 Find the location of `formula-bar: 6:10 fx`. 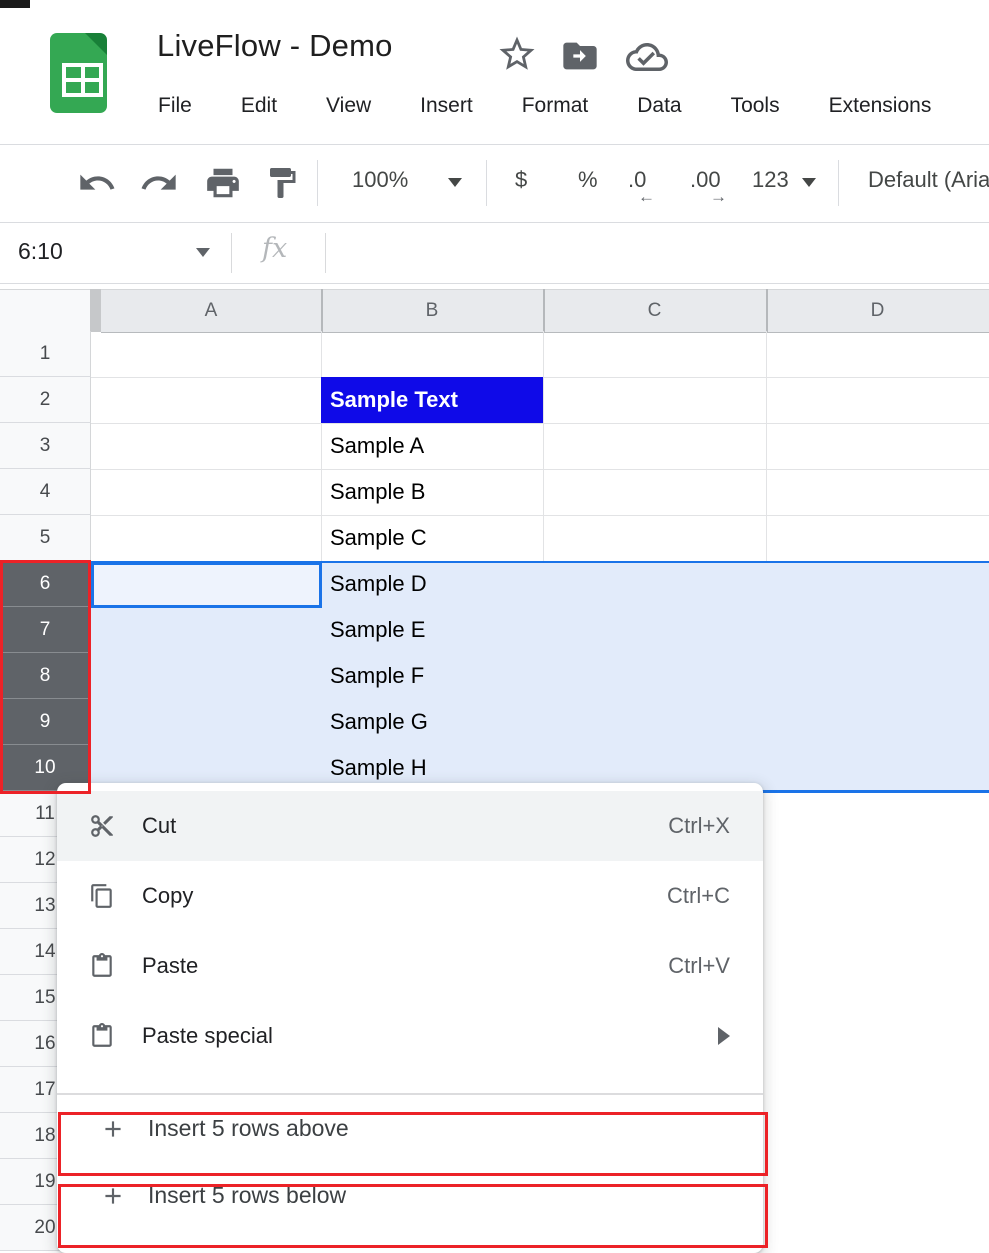

formula-bar: 6:10 fx is located at coordinates (494, 253).